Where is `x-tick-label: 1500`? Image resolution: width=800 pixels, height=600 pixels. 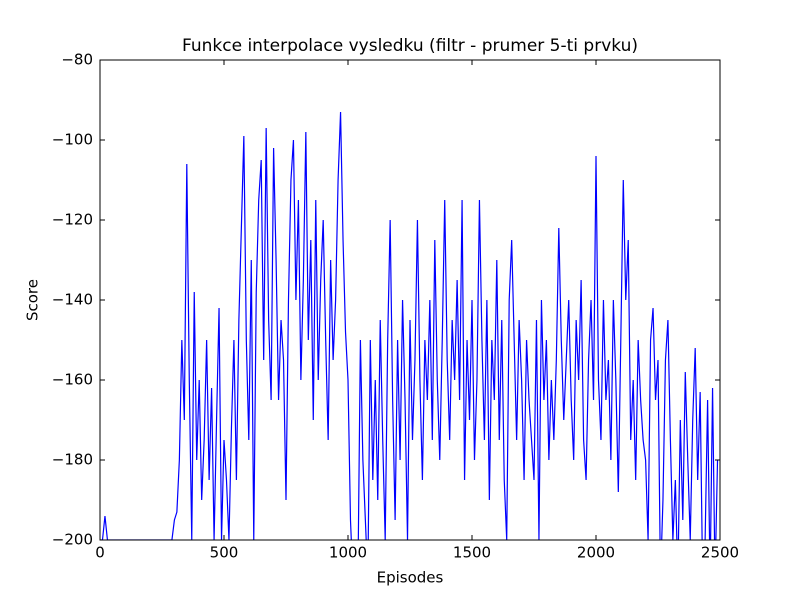
x-tick-label: 1500 is located at coordinates (472, 553).